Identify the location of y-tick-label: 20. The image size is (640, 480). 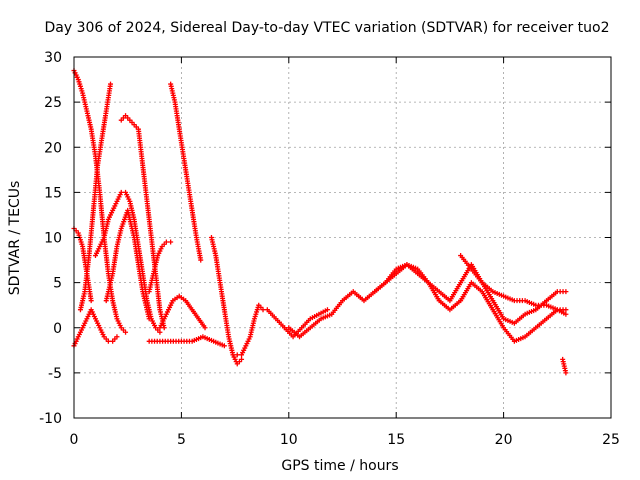
(53, 148).